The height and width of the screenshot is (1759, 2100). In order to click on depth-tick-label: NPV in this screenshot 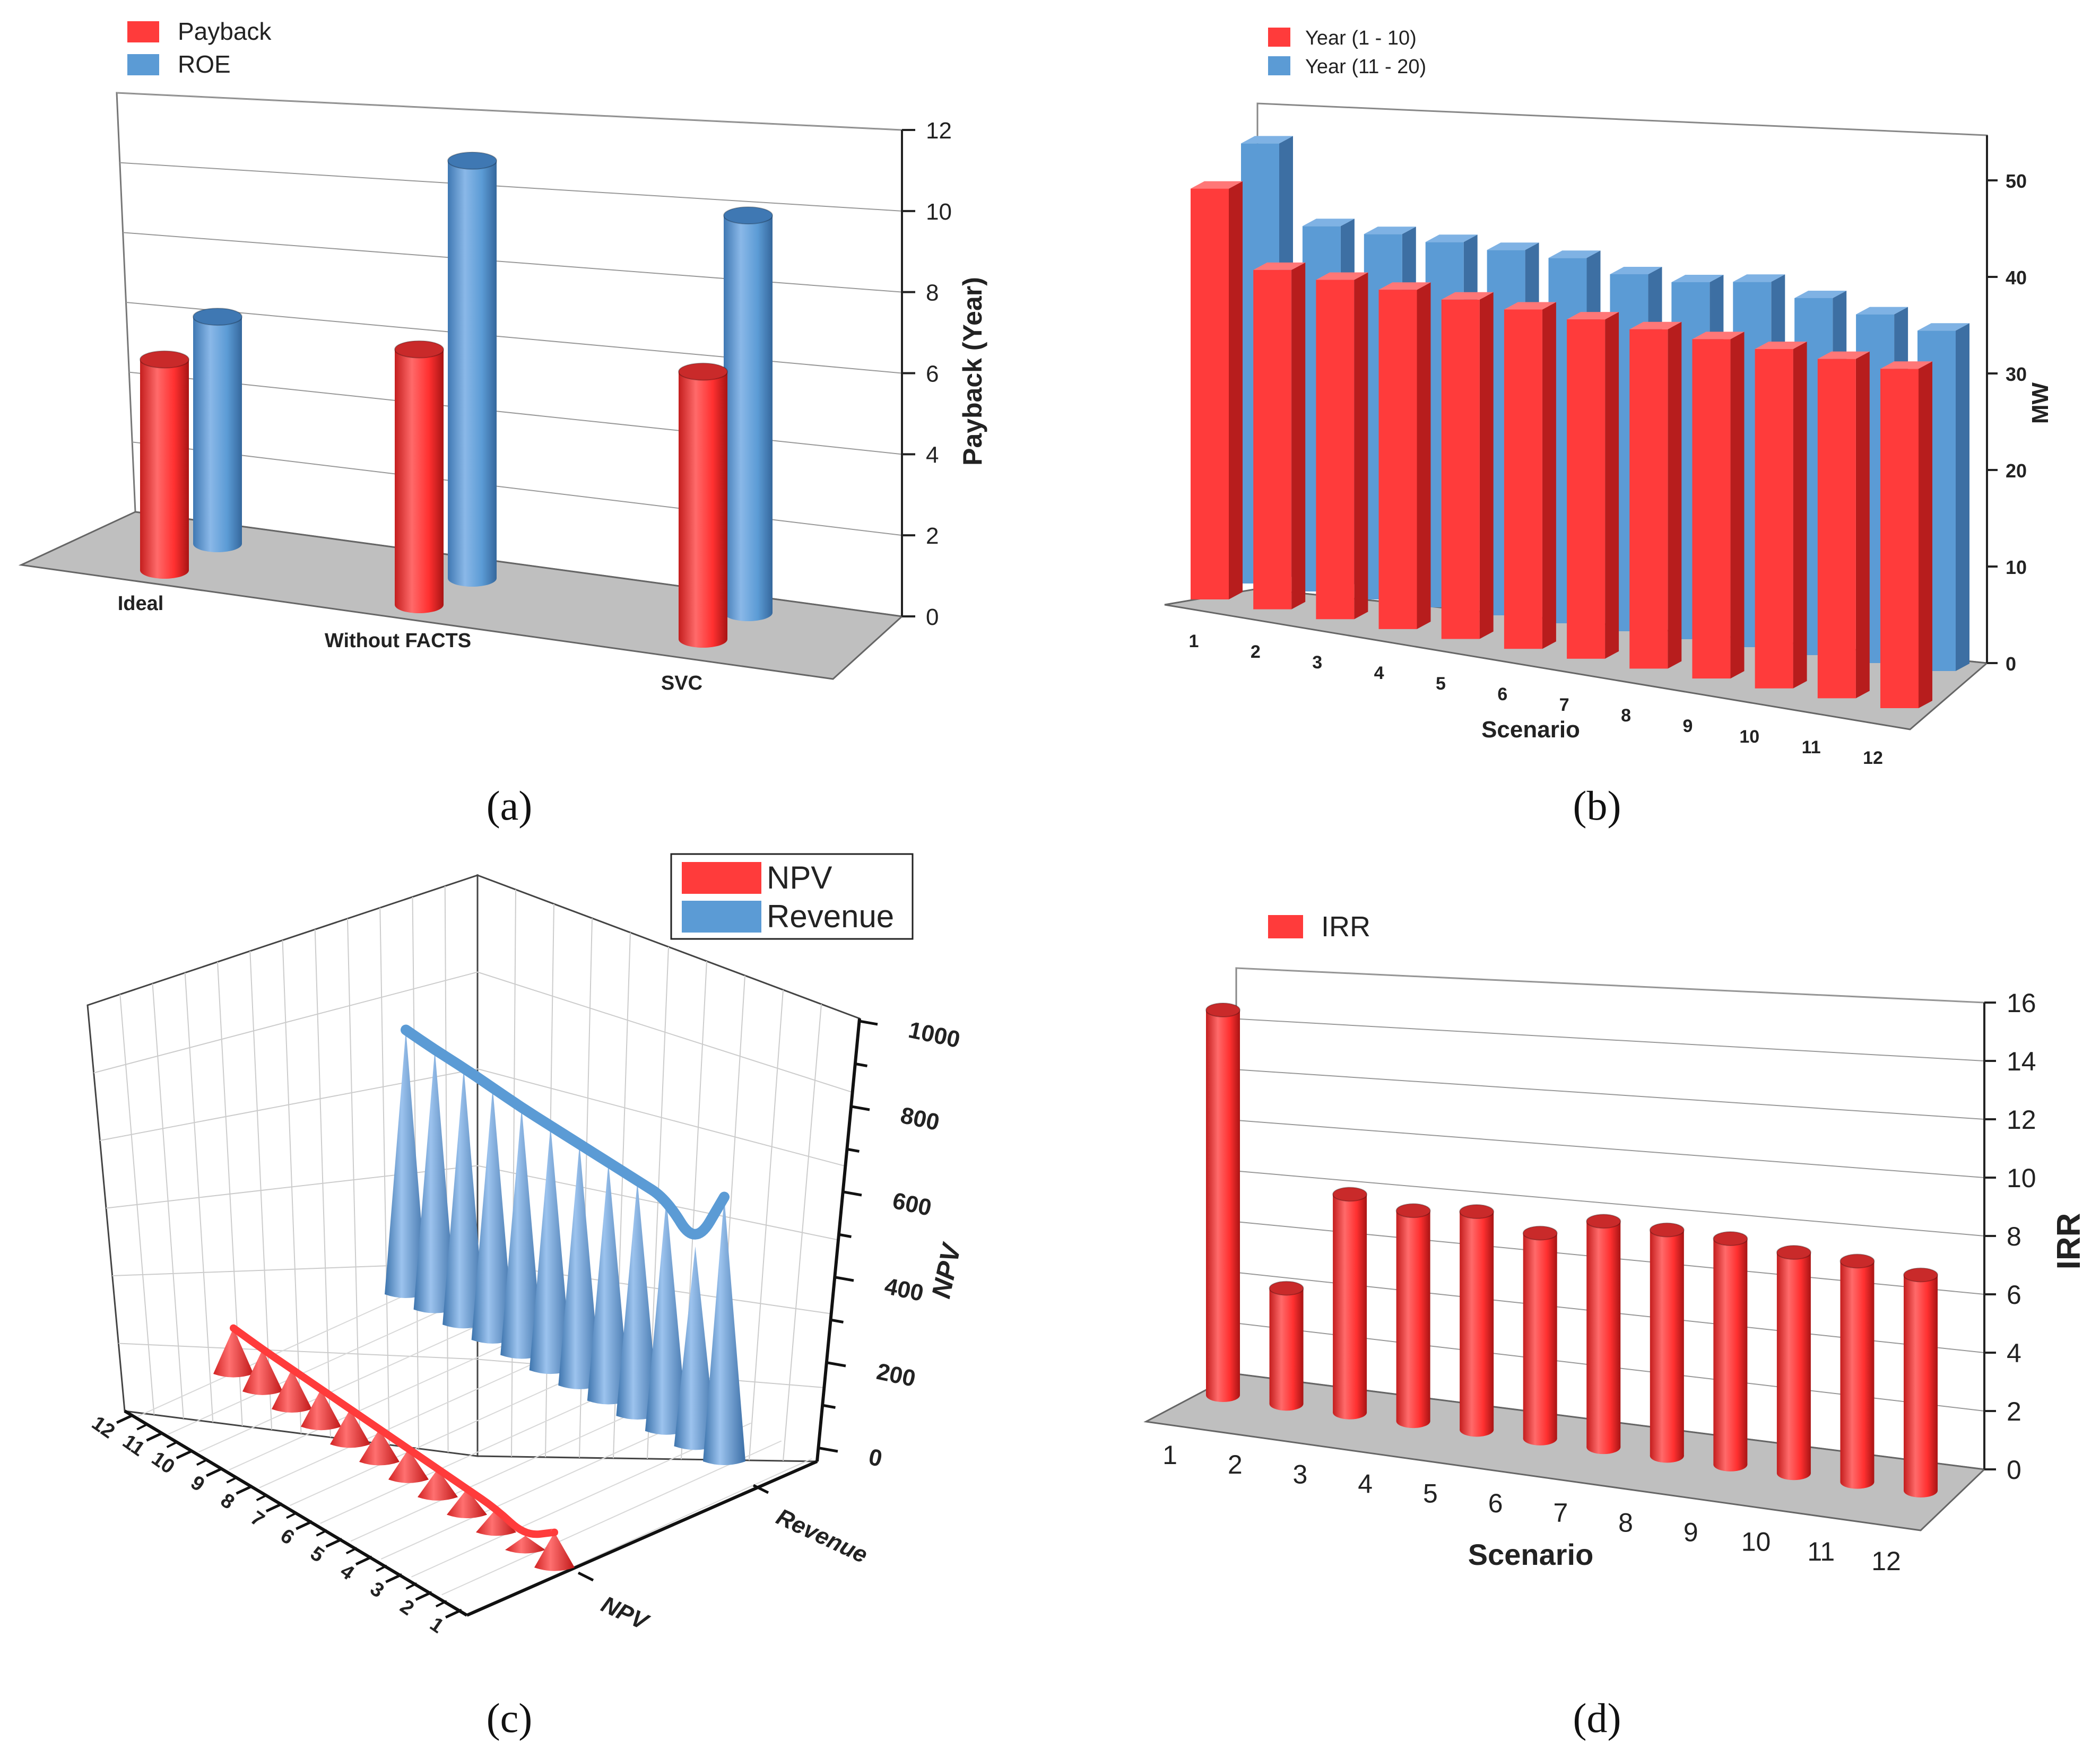, I will do `click(626, 1614)`.